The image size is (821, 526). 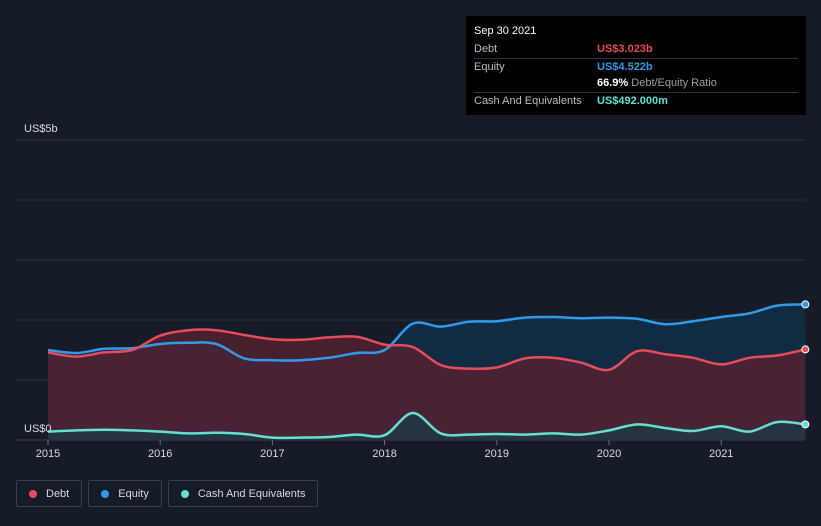 What do you see at coordinates (535, 83) in the screenshot?
I see `tooltip-label` at bounding box center [535, 83].